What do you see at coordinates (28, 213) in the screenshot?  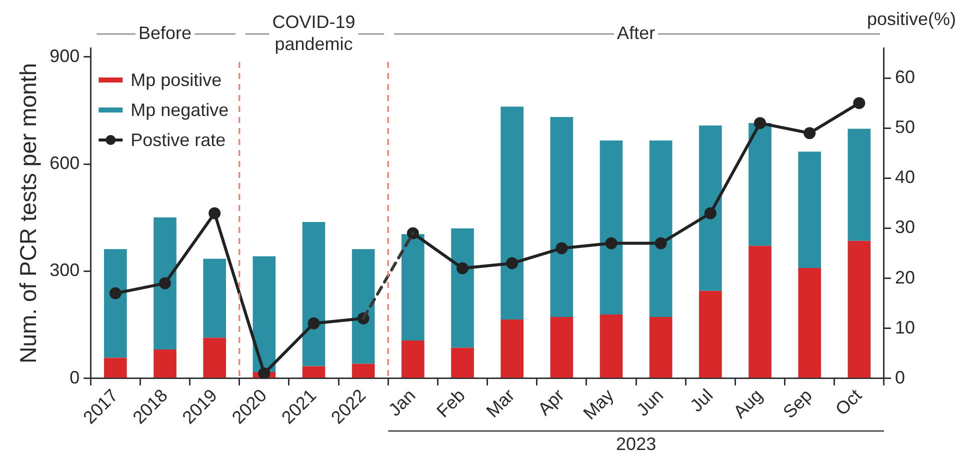 I see `y-axis-title: Num. of PCR tests per month` at bounding box center [28, 213].